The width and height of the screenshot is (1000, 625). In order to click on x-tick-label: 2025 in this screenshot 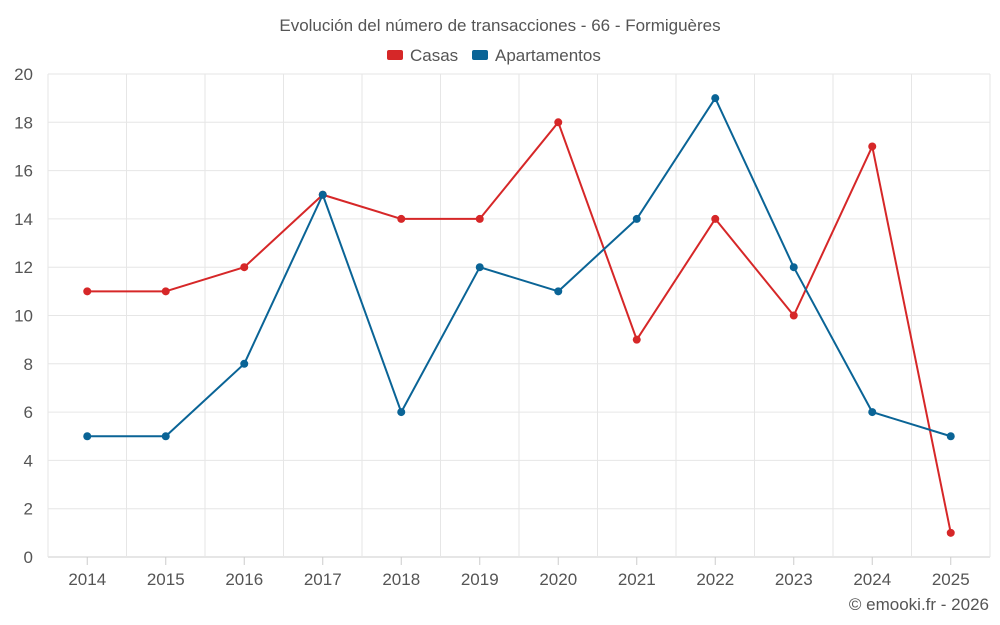, I will do `click(951, 579)`.